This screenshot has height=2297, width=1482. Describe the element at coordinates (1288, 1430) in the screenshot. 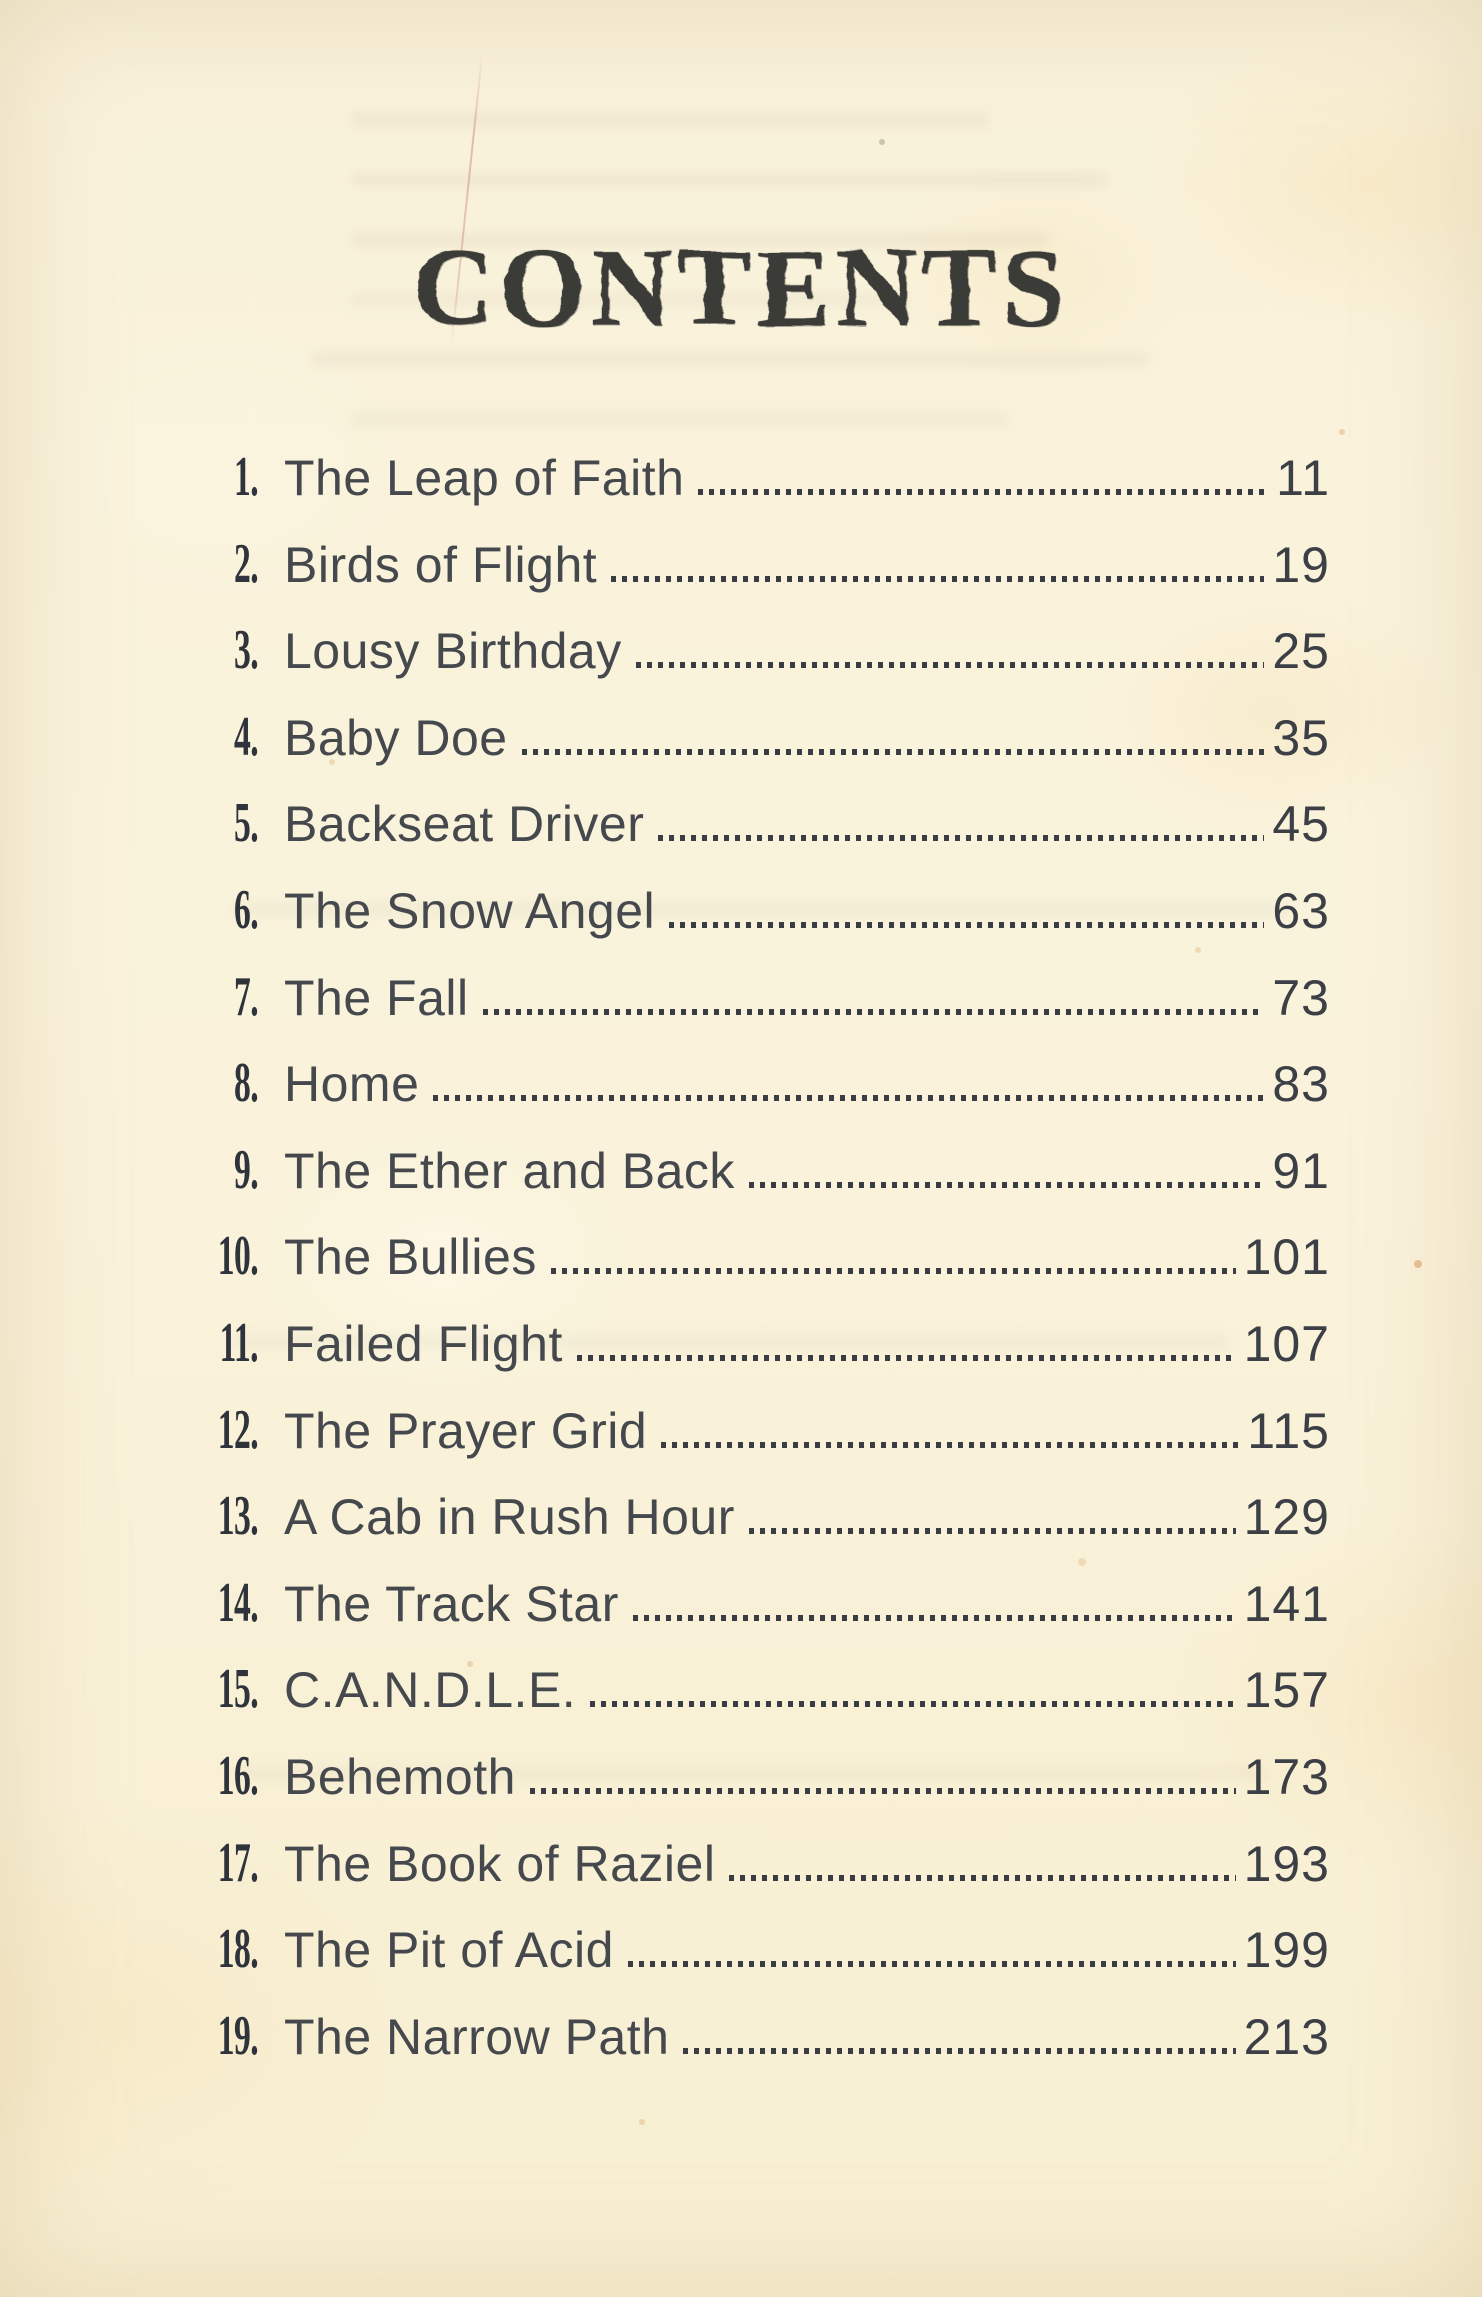

I see `page-number: 115` at that location.